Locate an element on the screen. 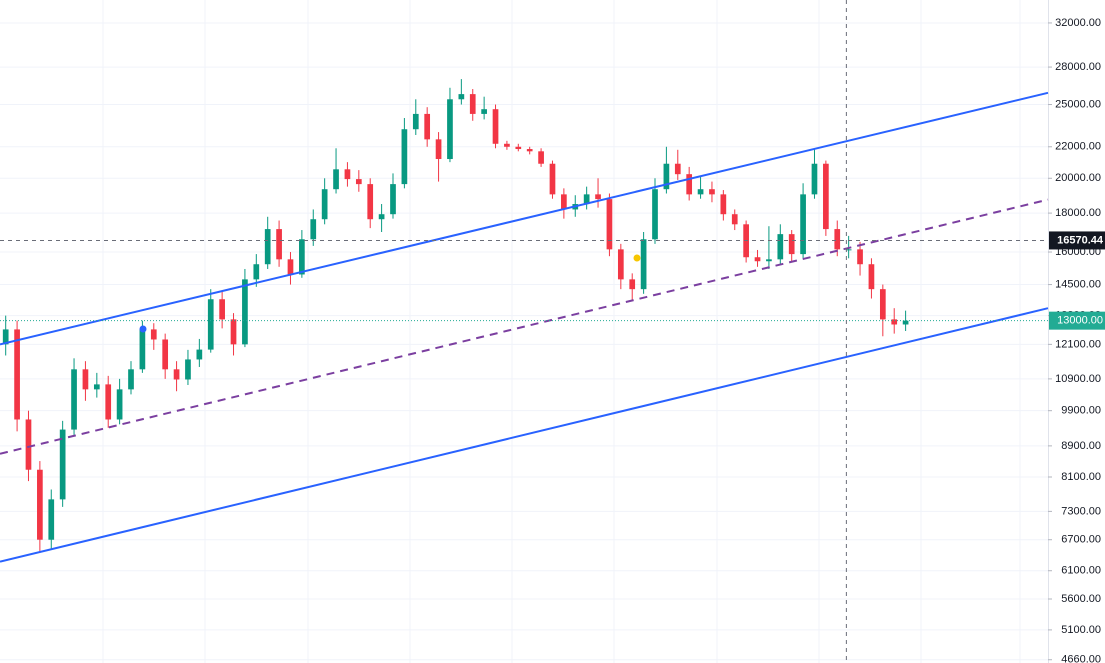 Image resolution: width=1105 pixels, height=663 pixels. y-tick-label: 8900.00 is located at coordinates (1081, 446).